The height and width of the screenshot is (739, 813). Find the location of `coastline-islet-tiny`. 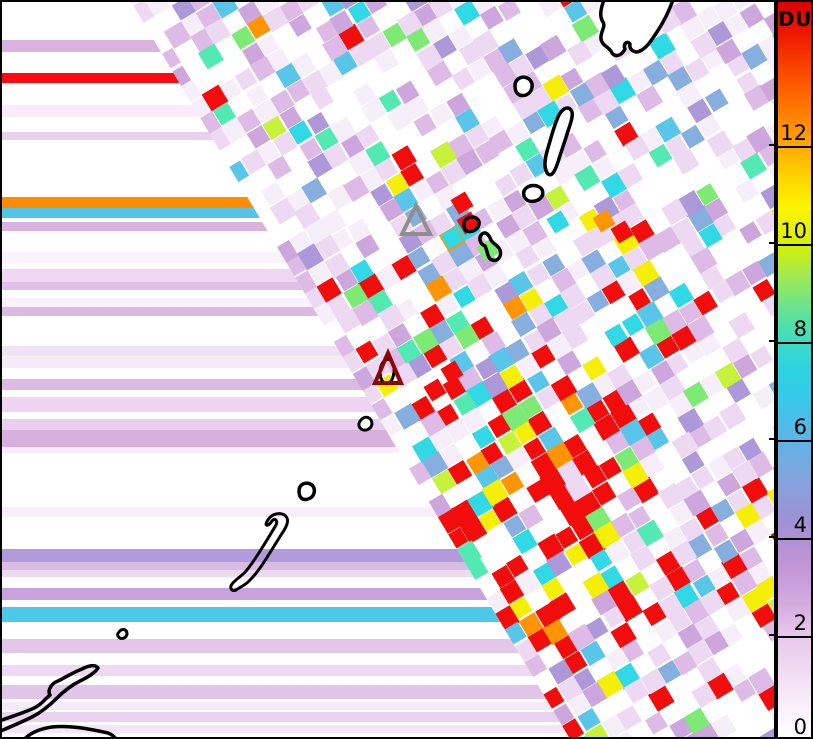

coastline-islet-tiny is located at coordinates (122, 634).